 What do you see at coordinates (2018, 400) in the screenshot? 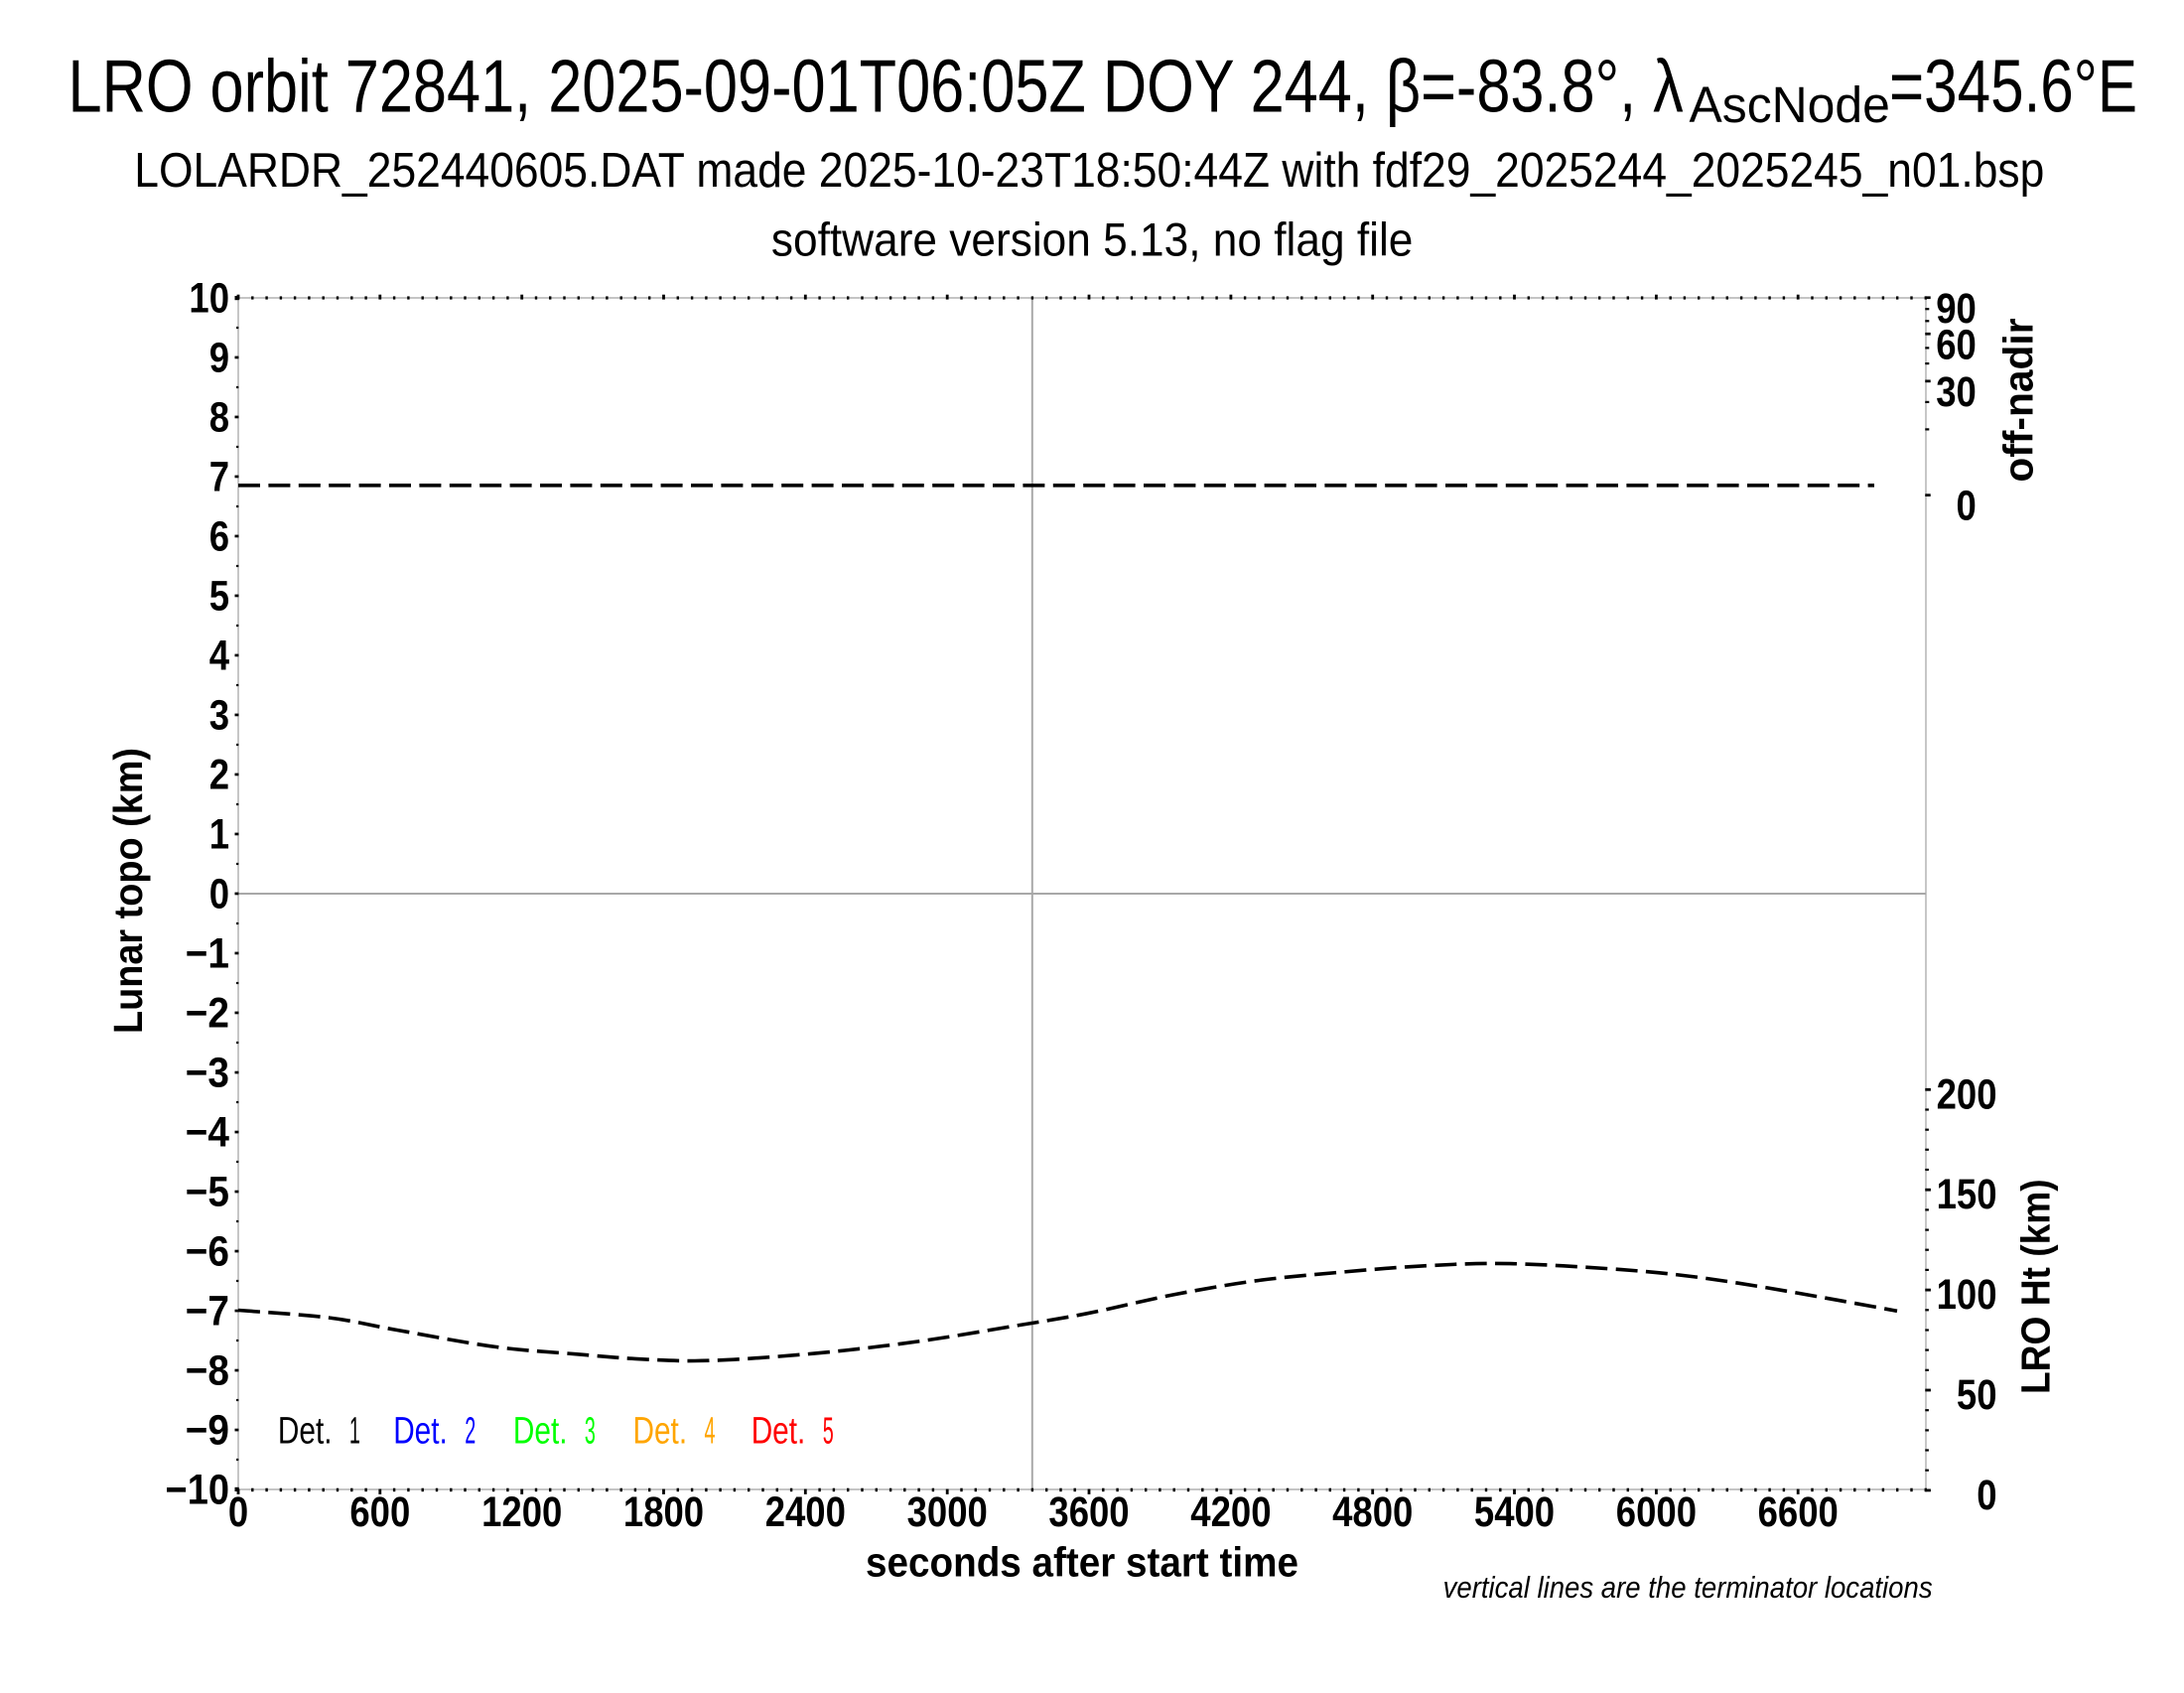
I see `svg-text: off-nadir` at bounding box center [2018, 400].